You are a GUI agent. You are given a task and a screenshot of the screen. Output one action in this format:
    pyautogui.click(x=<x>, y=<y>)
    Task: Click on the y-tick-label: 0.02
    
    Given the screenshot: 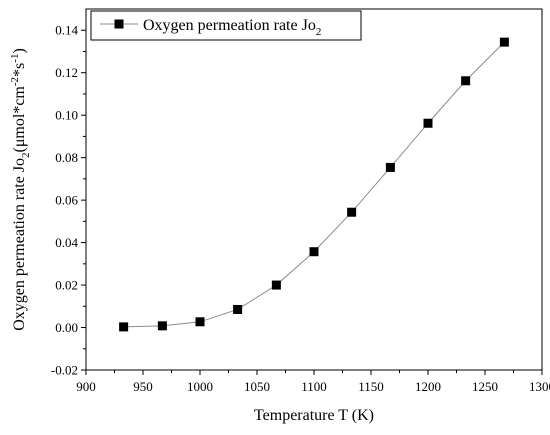 What is the action you would take?
    pyautogui.click(x=66, y=285)
    